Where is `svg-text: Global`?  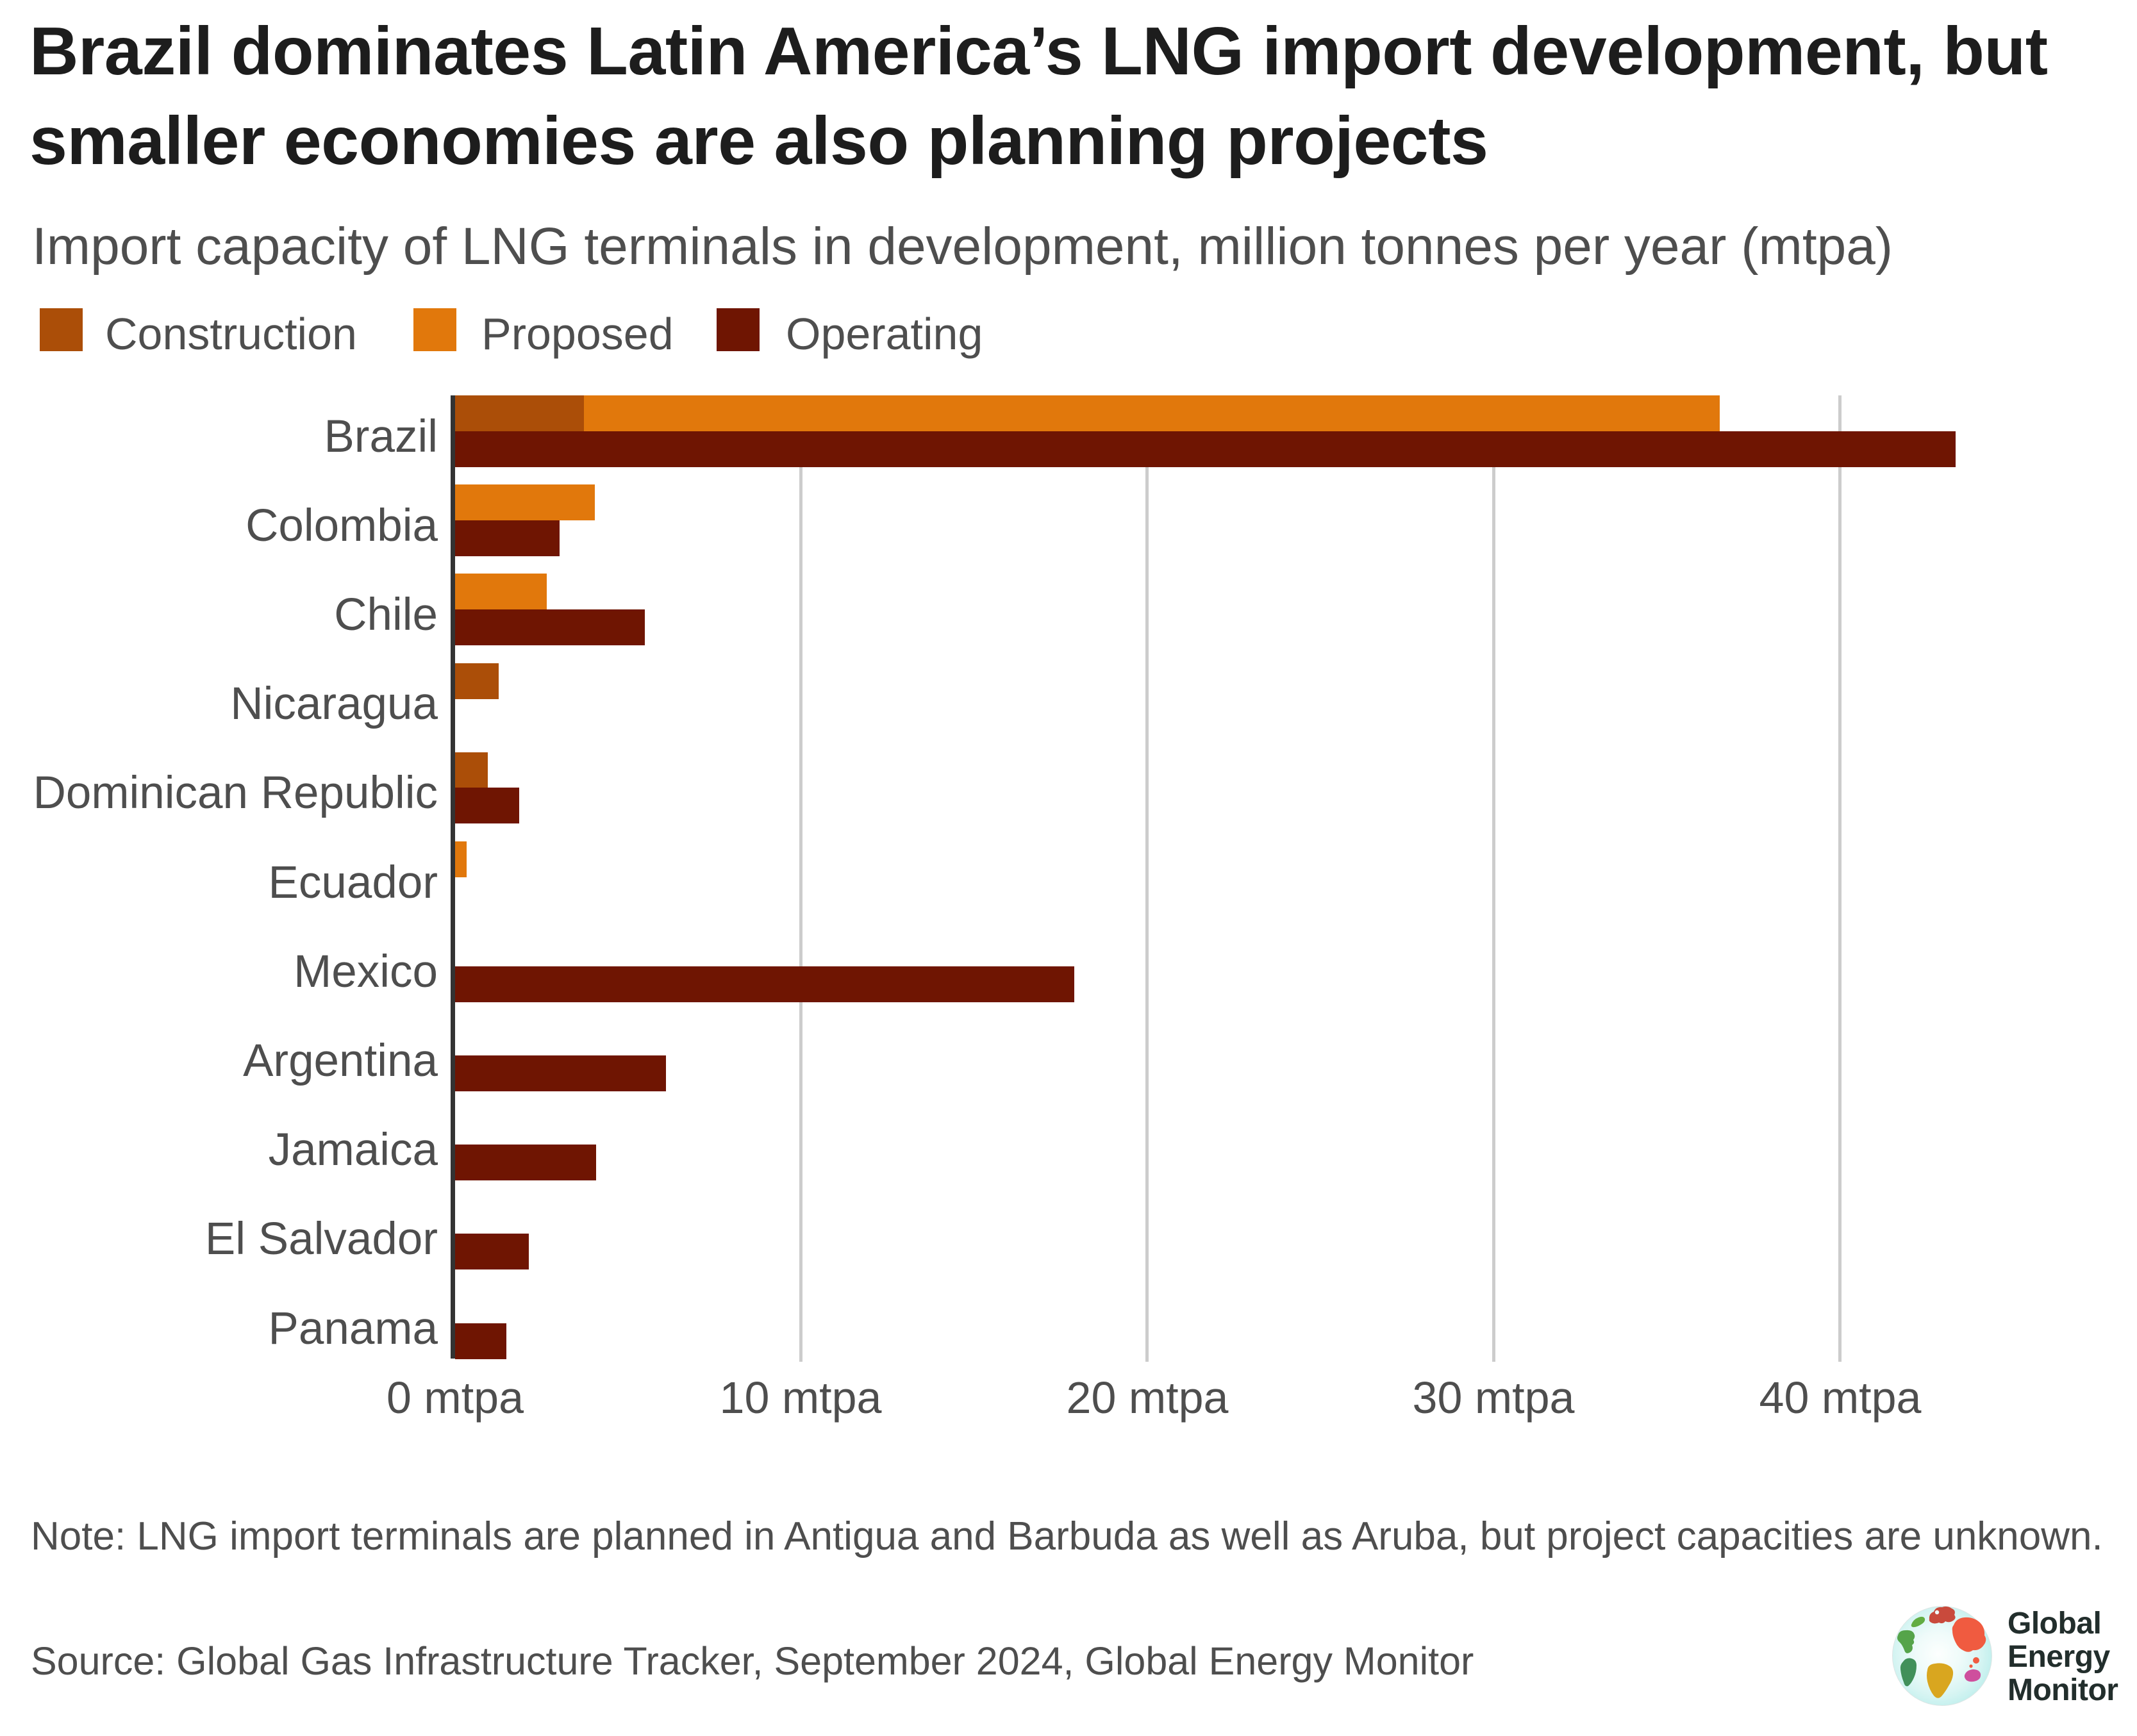 svg-text: Global is located at coordinates (2054, 1624).